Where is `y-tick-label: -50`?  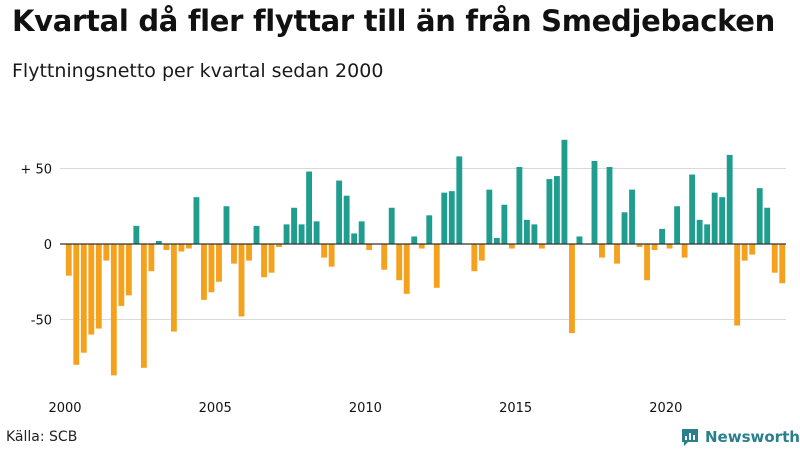 y-tick-label: -50 is located at coordinates (41, 321).